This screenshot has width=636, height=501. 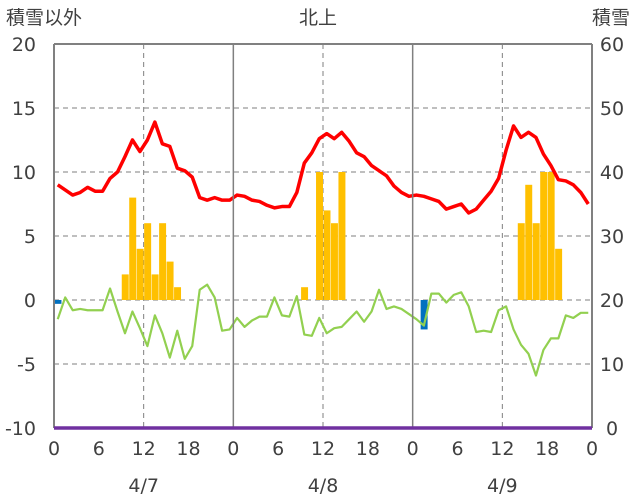 I want to click on y-right-tick: 10, so click(x=612, y=365).